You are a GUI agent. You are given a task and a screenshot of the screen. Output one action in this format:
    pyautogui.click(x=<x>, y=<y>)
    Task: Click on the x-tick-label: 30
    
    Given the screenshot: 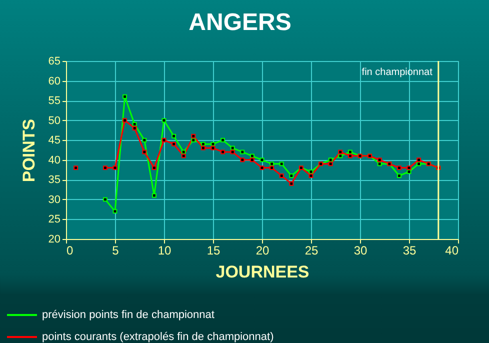 What is the action you would take?
    pyautogui.click(x=361, y=251)
    